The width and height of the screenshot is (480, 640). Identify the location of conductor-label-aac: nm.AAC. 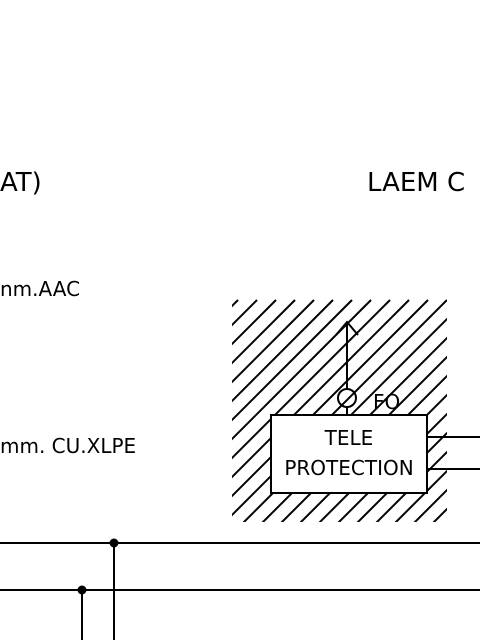
(40, 289).